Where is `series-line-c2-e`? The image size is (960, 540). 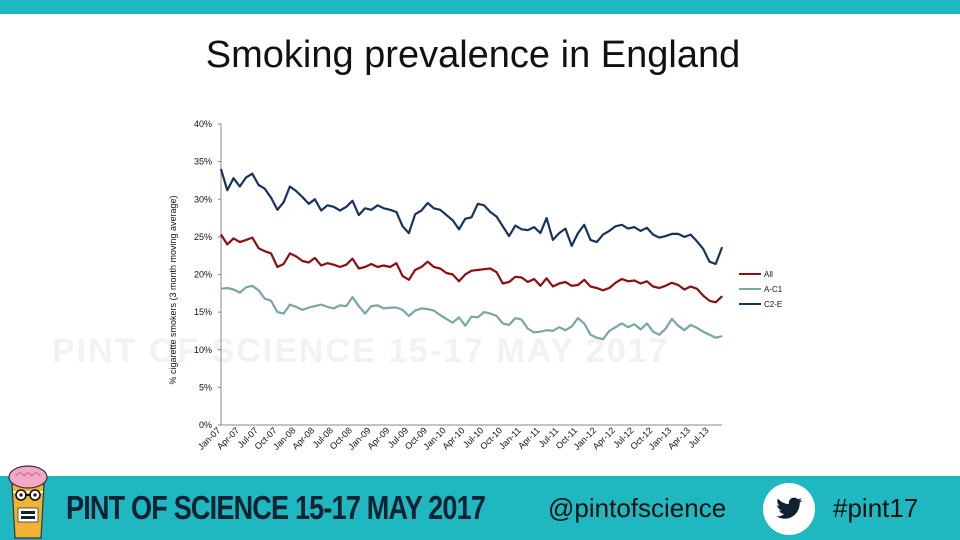 series-line-c2-e is located at coordinates (471, 217).